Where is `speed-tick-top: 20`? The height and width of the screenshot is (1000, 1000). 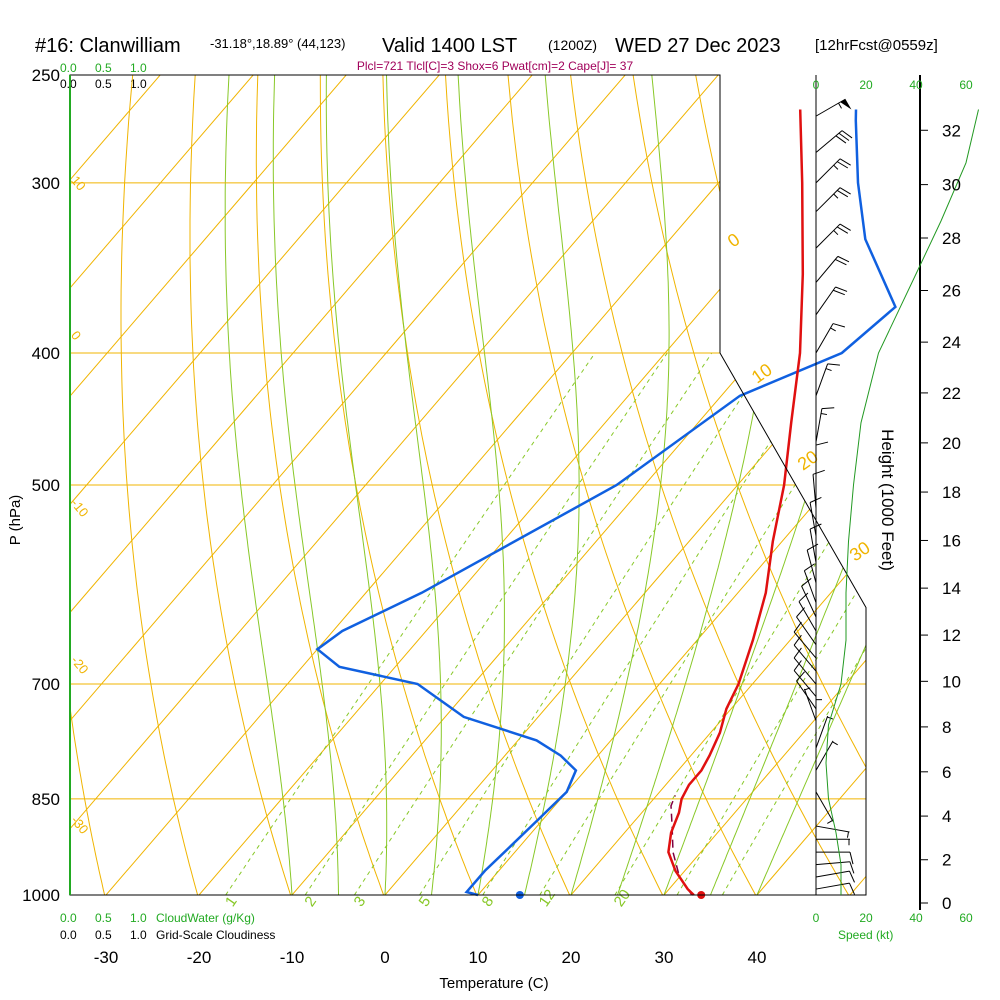
speed-tick-top: 20 is located at coordinates (866, 85).